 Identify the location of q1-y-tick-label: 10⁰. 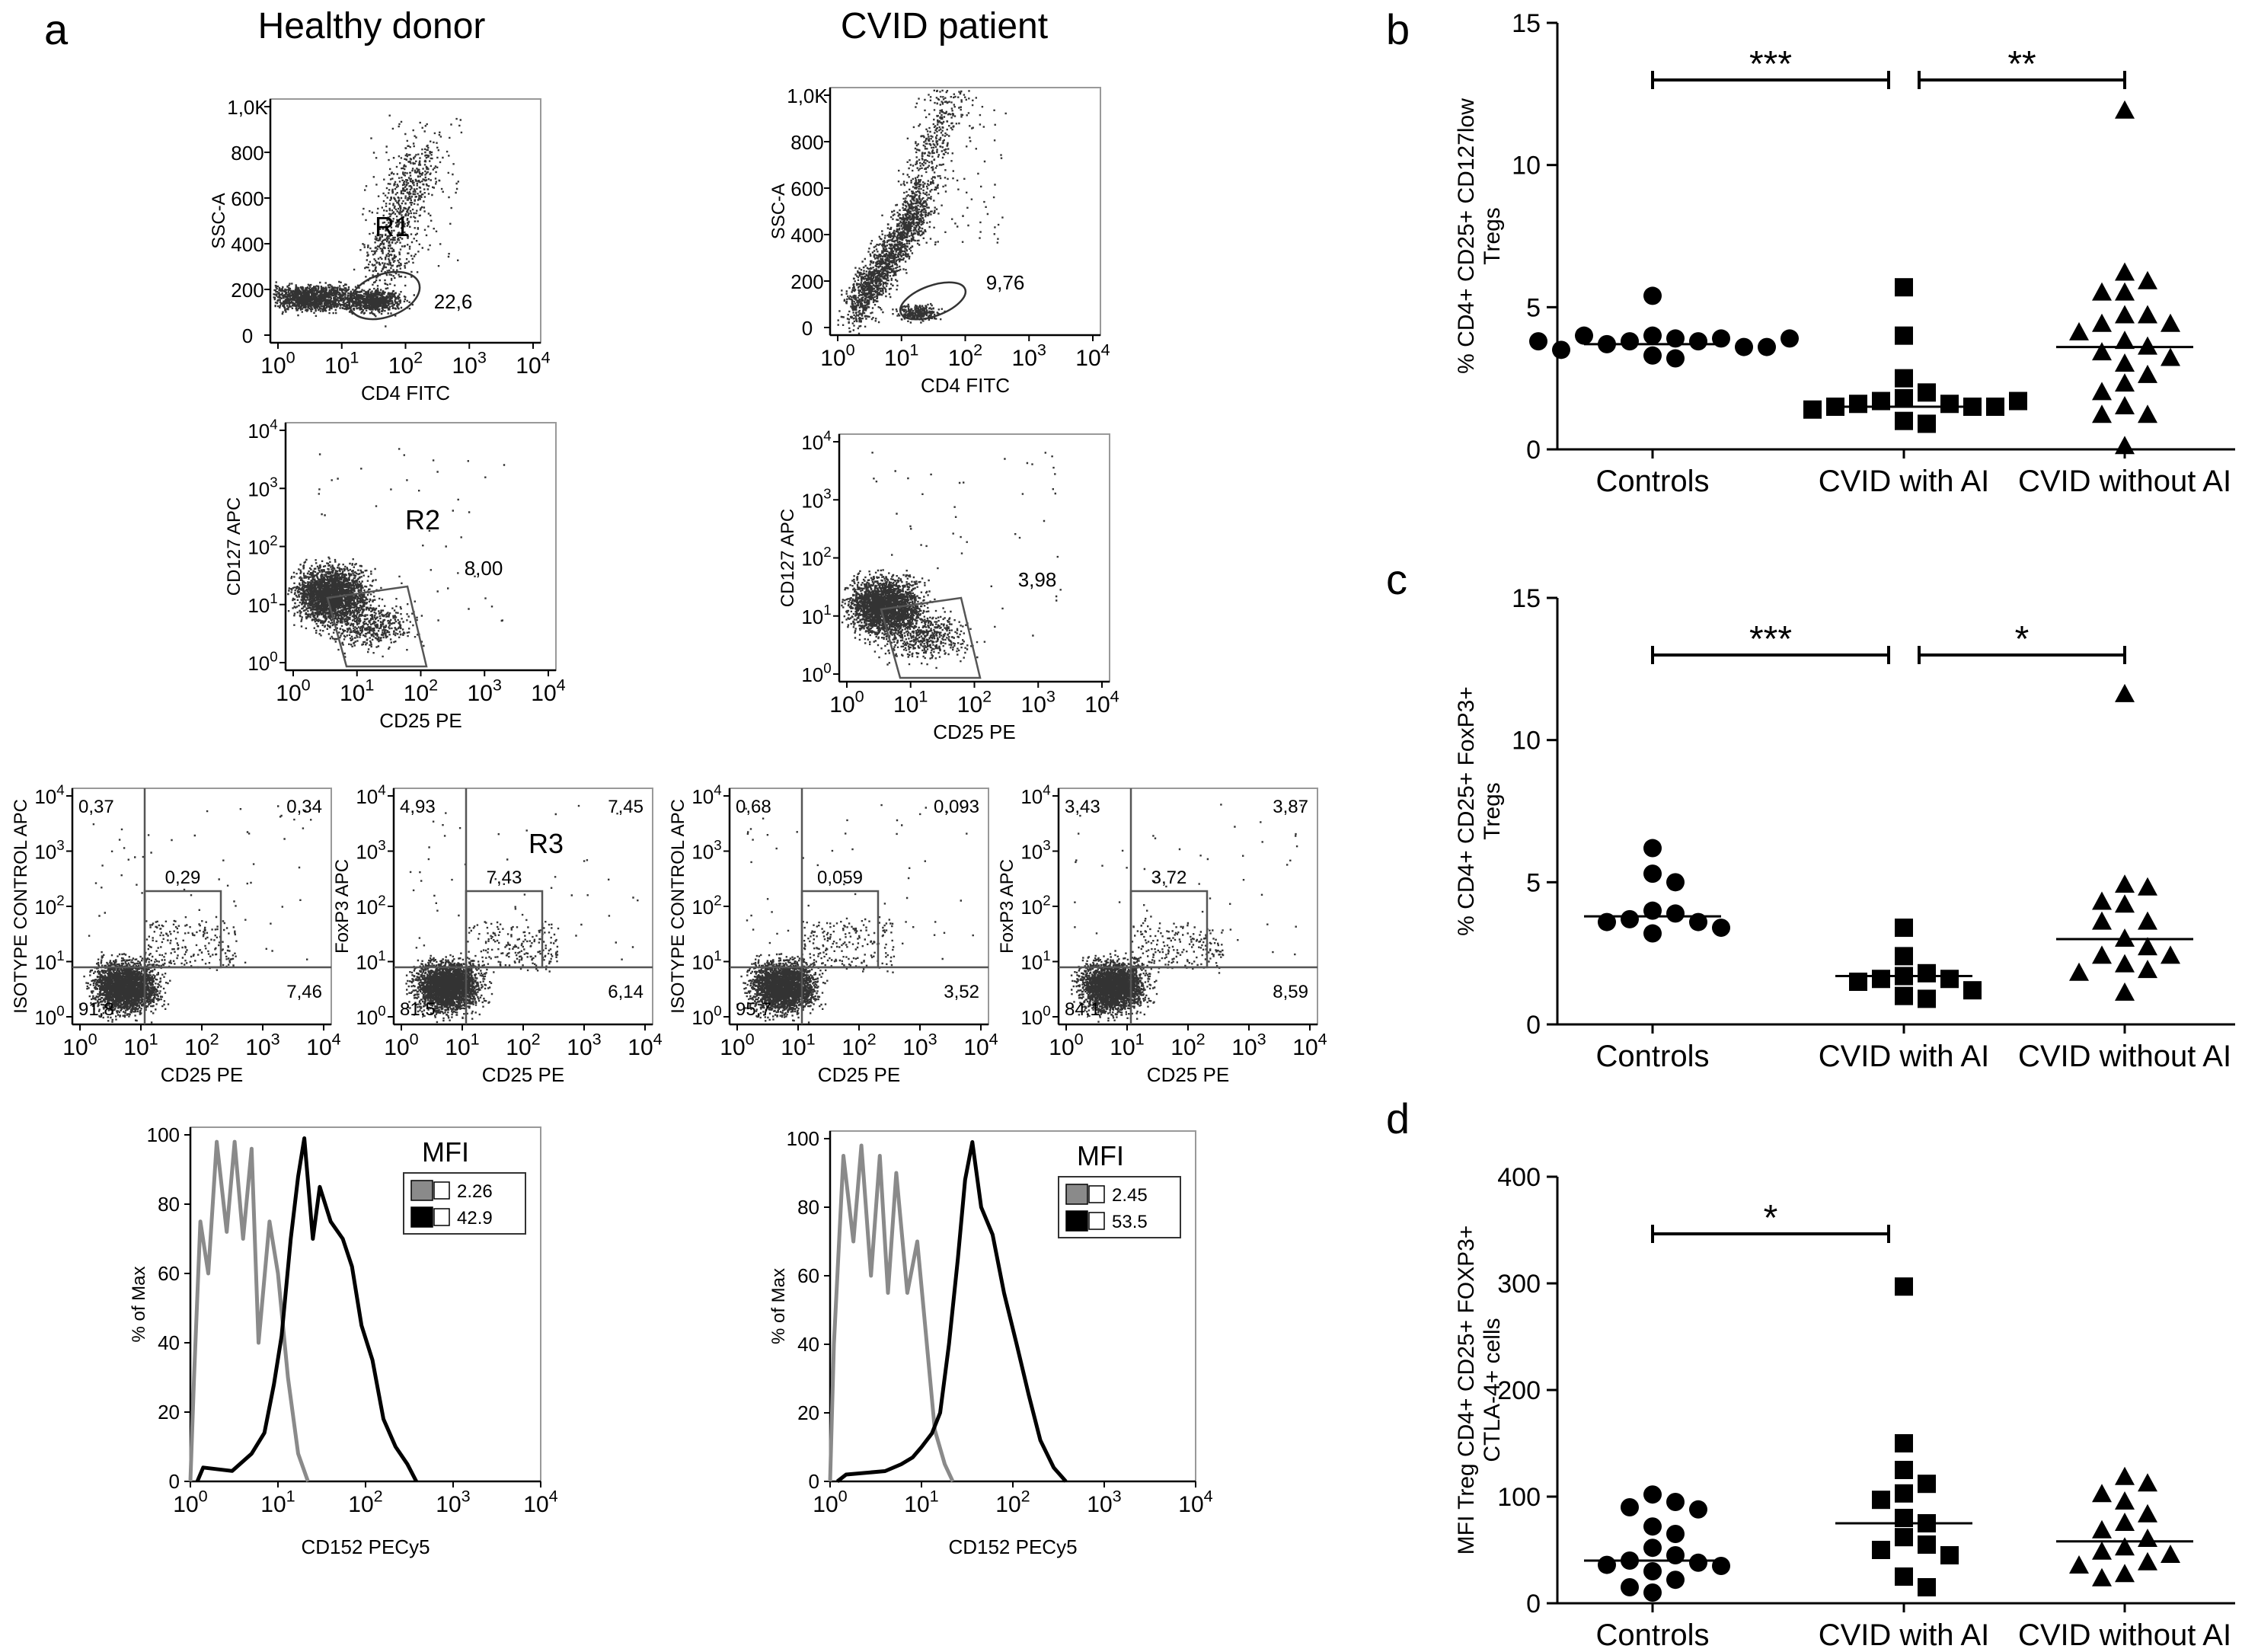
(49, 1015).